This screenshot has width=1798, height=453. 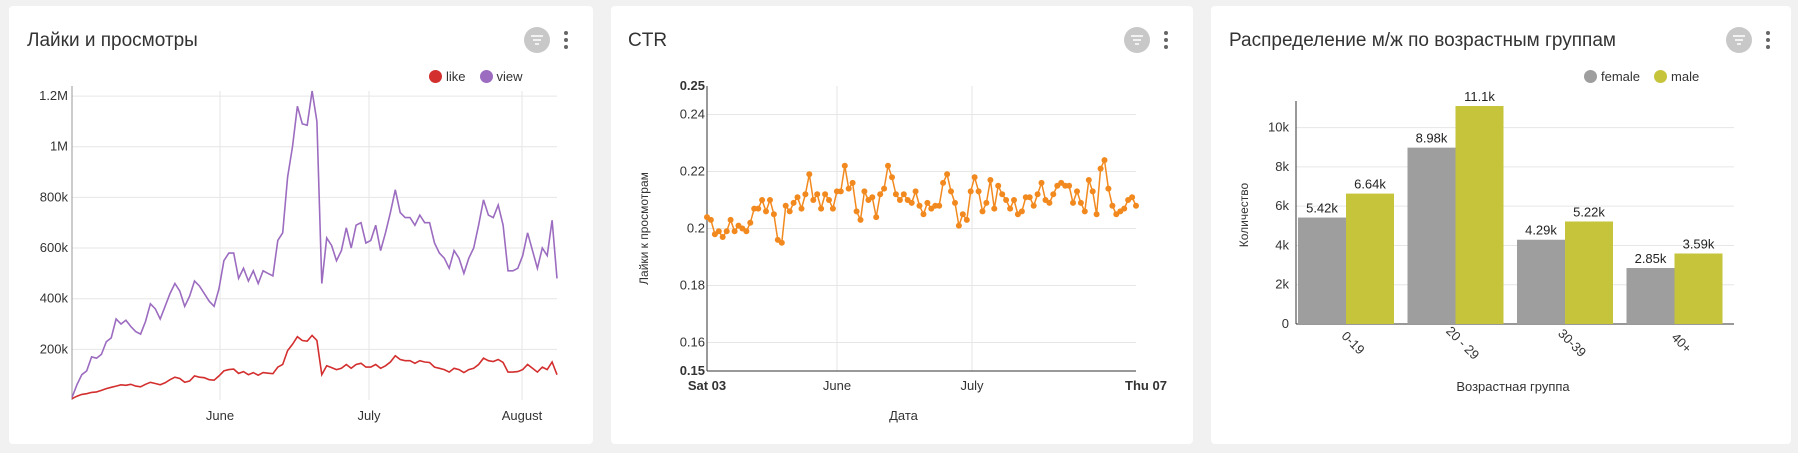 I want to click on male-swatch-icon, so click(x=1661, y=76).